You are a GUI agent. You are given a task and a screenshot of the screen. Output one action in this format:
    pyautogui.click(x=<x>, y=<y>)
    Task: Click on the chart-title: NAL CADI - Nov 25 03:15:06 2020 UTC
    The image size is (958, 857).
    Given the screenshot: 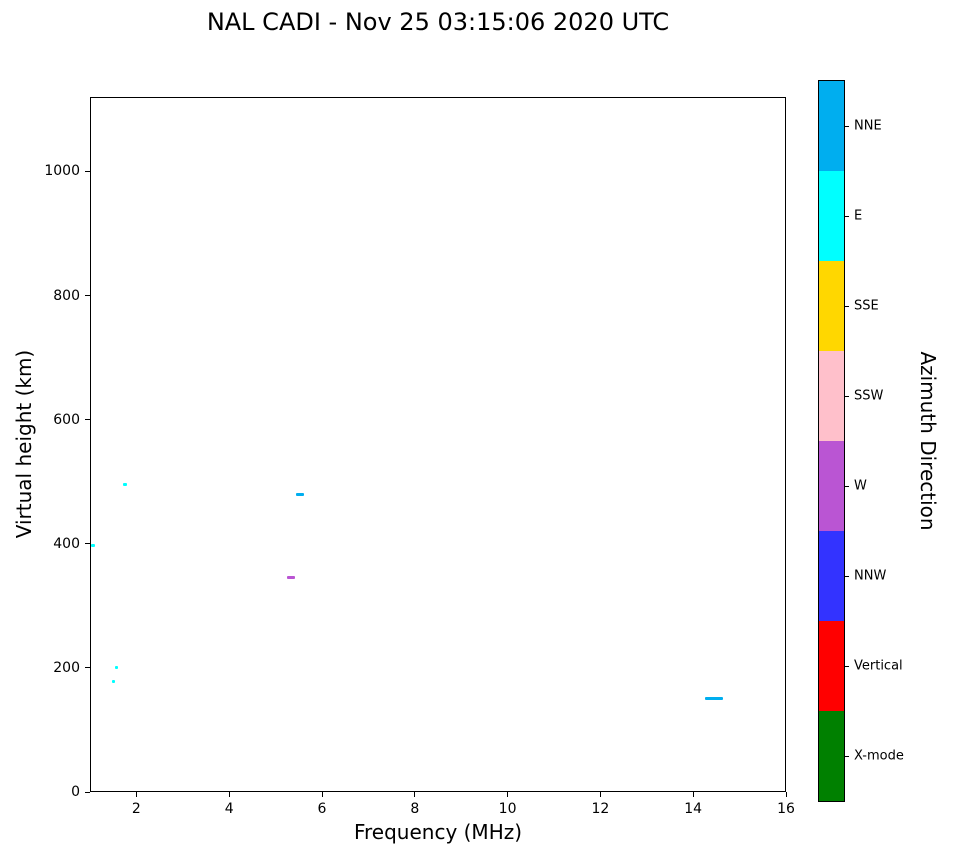 What is the action you would take?
    pyautogui.click(x=438, y=22)
    